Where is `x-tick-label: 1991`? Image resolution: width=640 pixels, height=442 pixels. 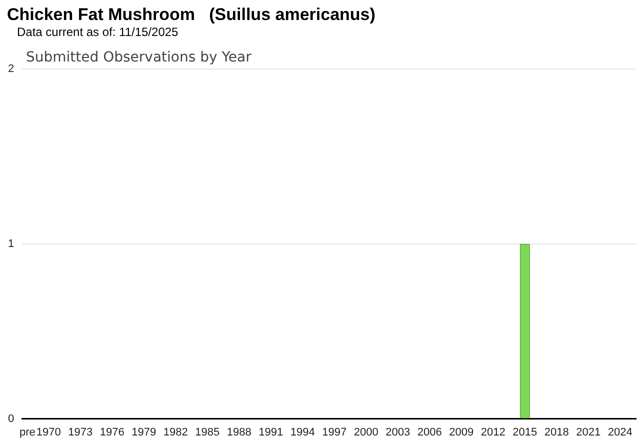
x-tick-label: 1991 is located at coordinates (271, 432).